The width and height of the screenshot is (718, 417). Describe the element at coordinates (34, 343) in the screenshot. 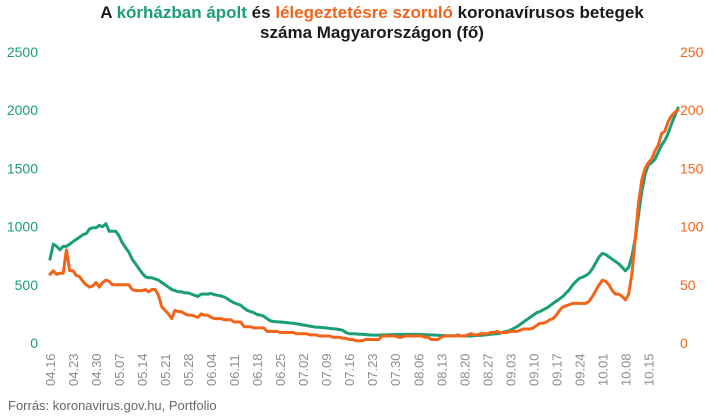

I see `left-y-tick-label: 0` at that location.